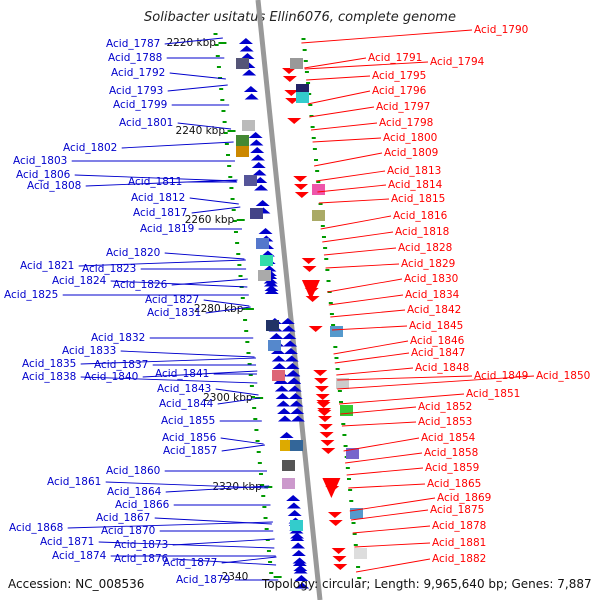 The width and height of the screenshot is (600, 600). Describe the element at coordinates (36, 528) in the screenshot. I see `gene-label-left: Acid_1868` at that location.